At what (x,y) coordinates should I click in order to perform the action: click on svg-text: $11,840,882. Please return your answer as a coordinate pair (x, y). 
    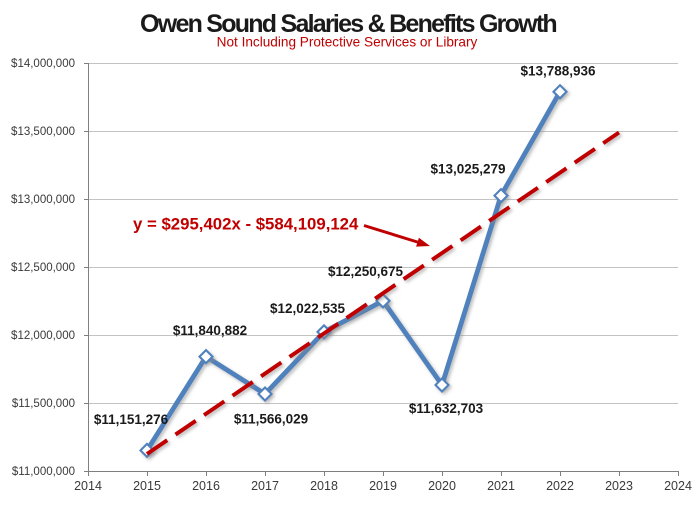
    Looking at the image, I should click on (210, 330).